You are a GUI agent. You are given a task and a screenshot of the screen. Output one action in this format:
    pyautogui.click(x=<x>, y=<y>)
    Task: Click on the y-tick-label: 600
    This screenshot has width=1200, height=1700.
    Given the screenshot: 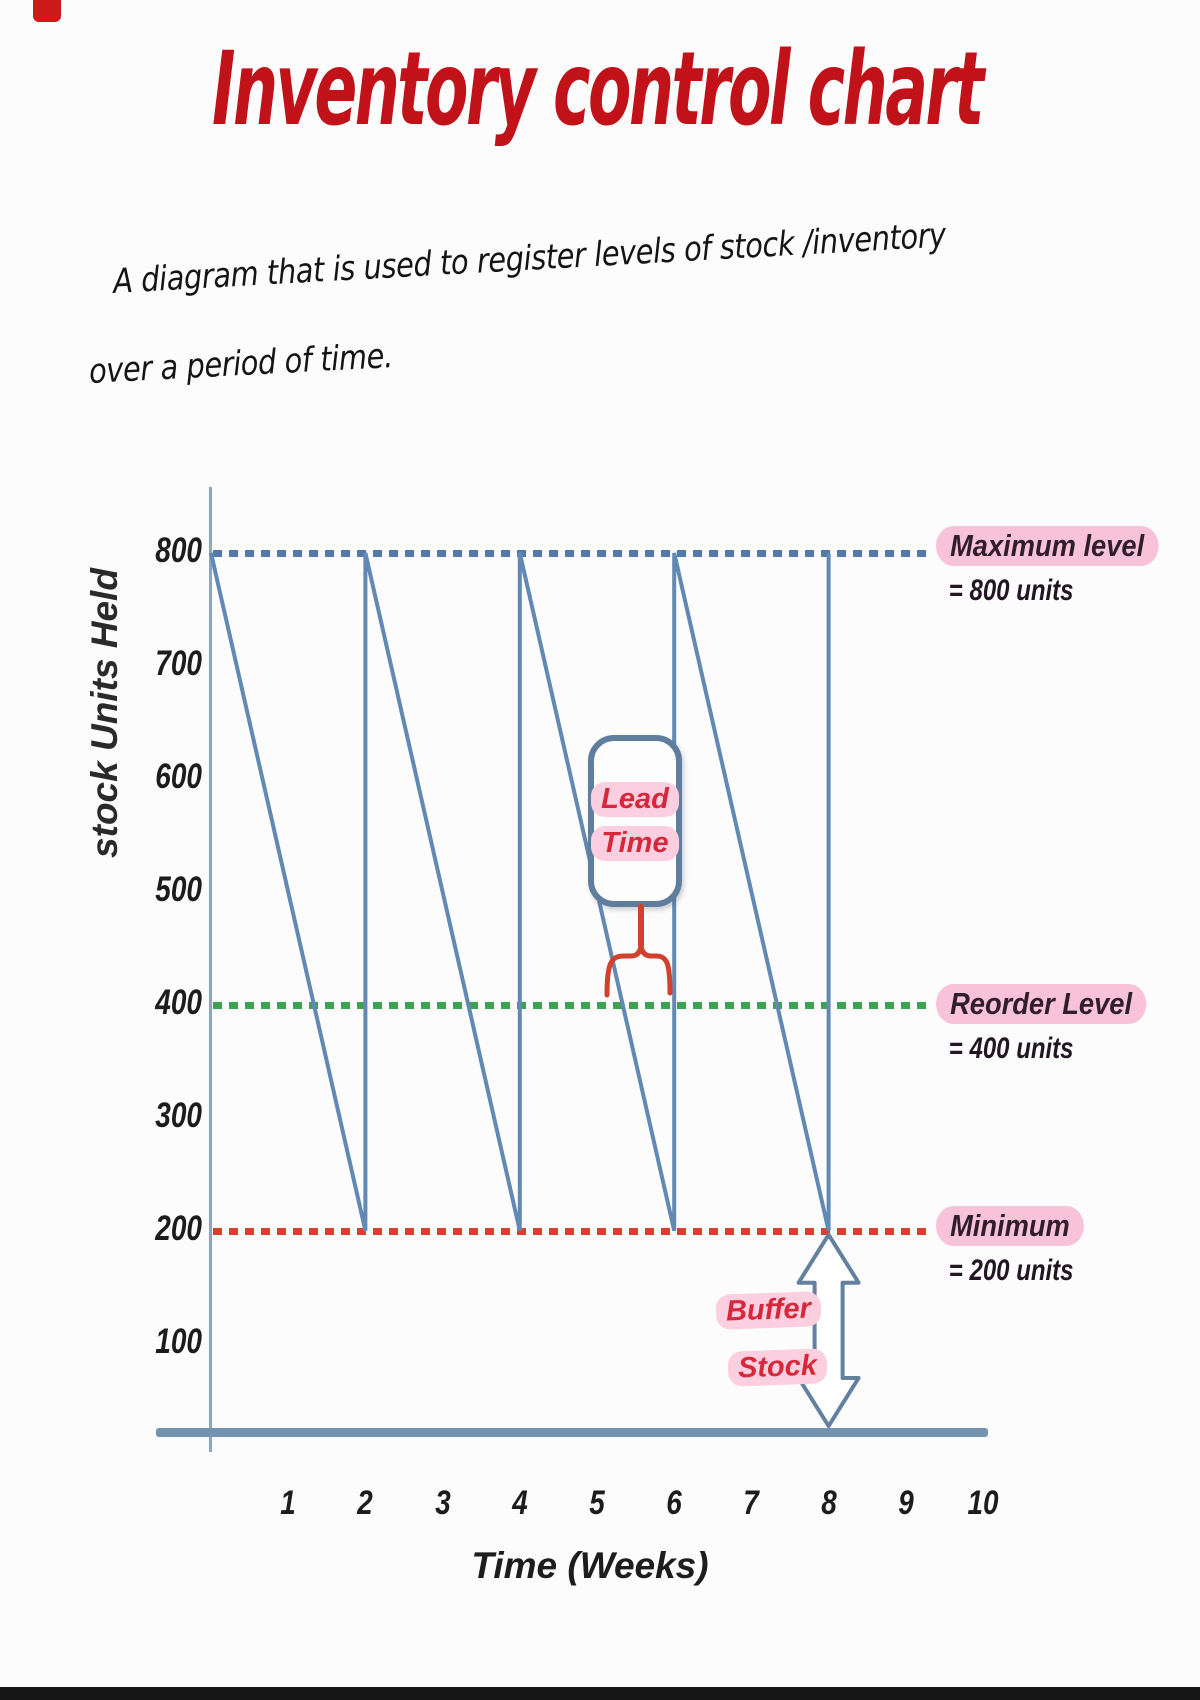 What is the action you would take?
    pyautogui.click(x=178, y=776)
    